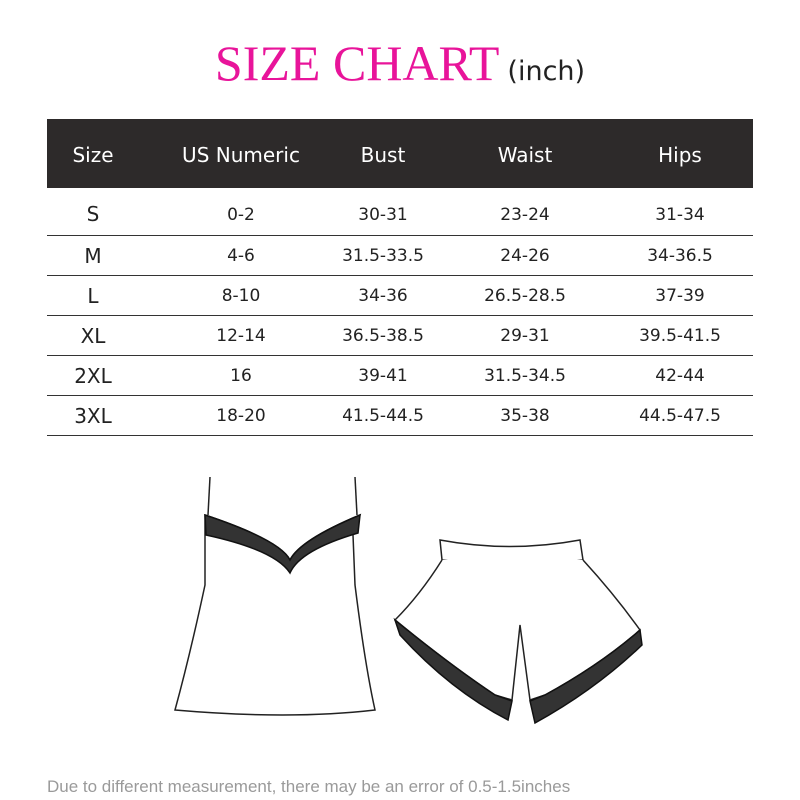 This screenshot has width=800, height=800. I want to click on cell-waist: 26.5-28.5, so click(525, 296).